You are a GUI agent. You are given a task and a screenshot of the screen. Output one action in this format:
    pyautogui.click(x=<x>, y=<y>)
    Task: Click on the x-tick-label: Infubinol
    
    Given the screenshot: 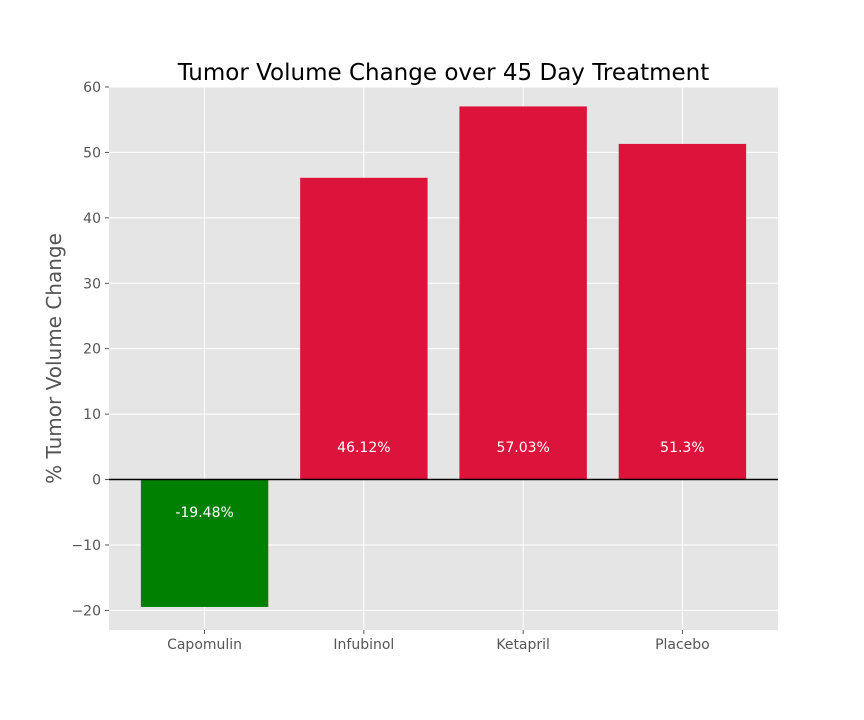 What is the action you would take?
    pyautogui.click(x=363, y=645)
    